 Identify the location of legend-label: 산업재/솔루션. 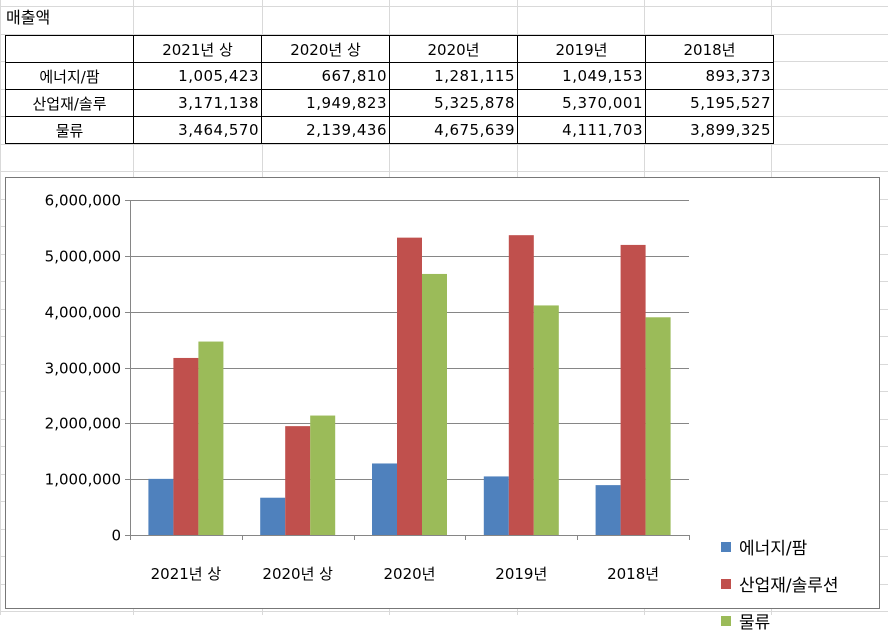
(789, 586).